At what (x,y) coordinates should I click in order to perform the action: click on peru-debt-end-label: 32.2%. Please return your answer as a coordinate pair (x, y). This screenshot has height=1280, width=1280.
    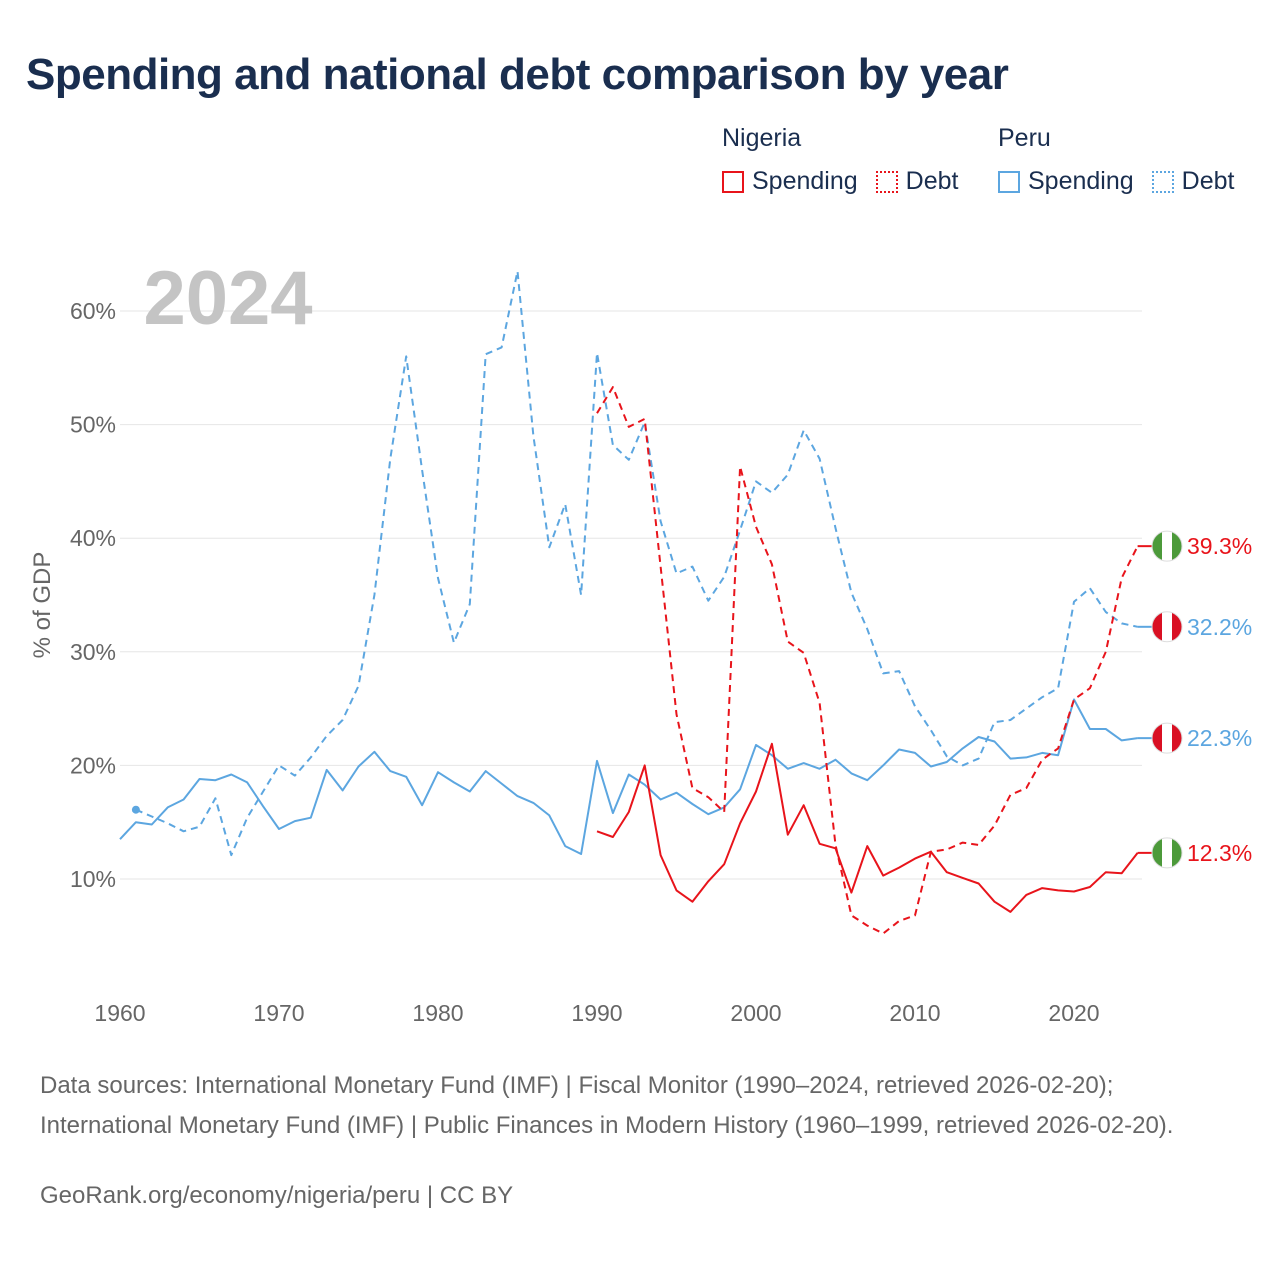
    Looking at the image, I should click on (1219, 627).